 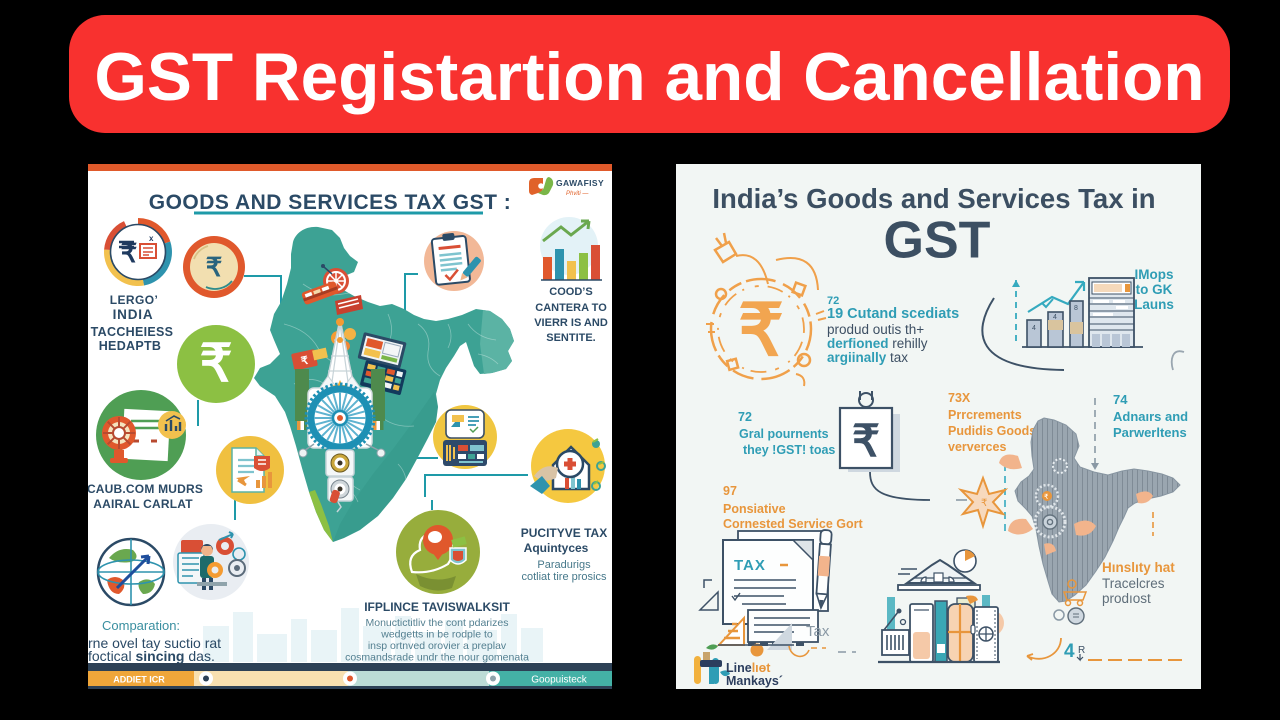 What do you see at coordinates (556, 548) in the screenshot?
I see `svg-text: Aquintyces` at bounding box center [556, 548].